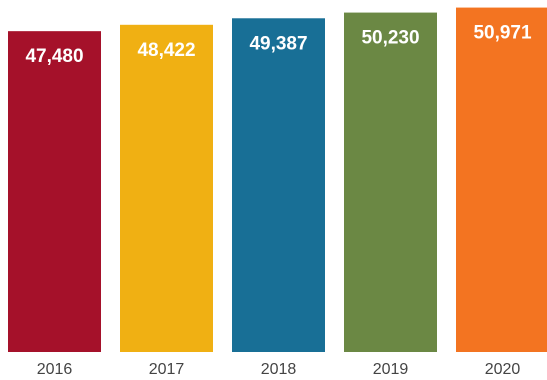  Describe the element at coordinates (166, 188) in the screenshot. I see `bar-2017` at that location.